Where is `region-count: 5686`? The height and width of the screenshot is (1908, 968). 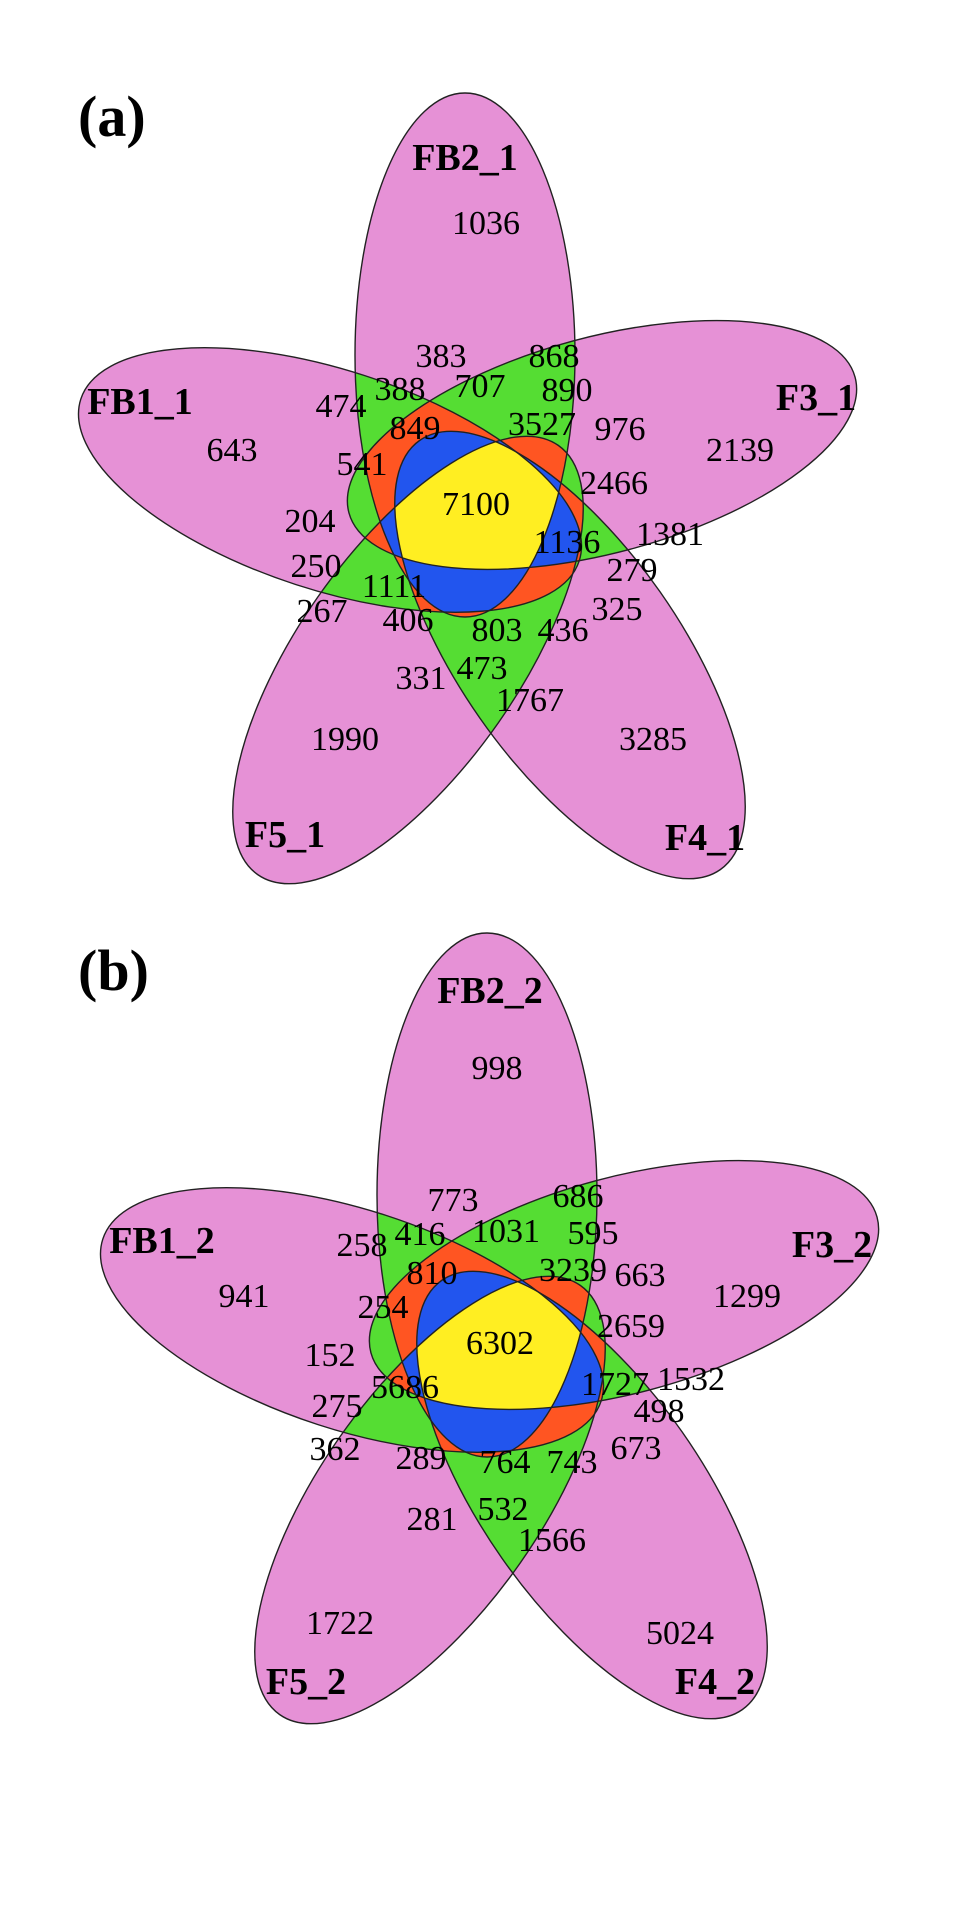
region-count: 5686 is located at coordinates (405, 1387).